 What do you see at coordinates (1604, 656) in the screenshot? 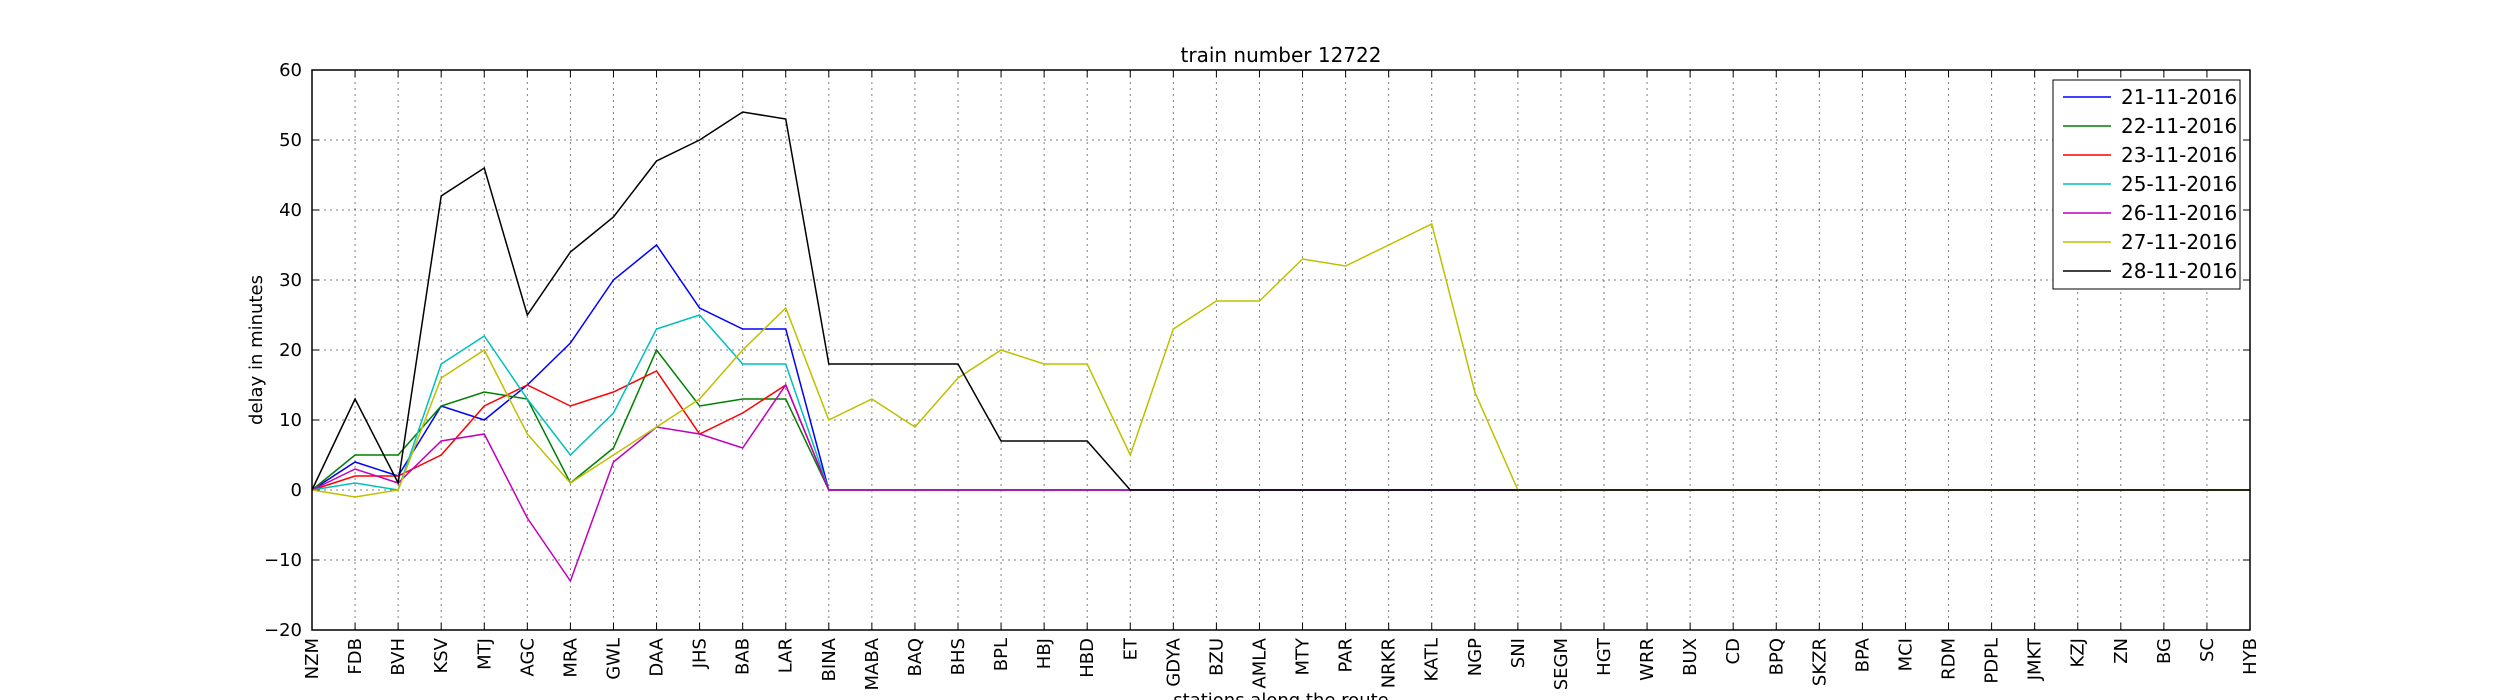
I see `x-tick-label: HGT` at bounding box center [1604, 656].